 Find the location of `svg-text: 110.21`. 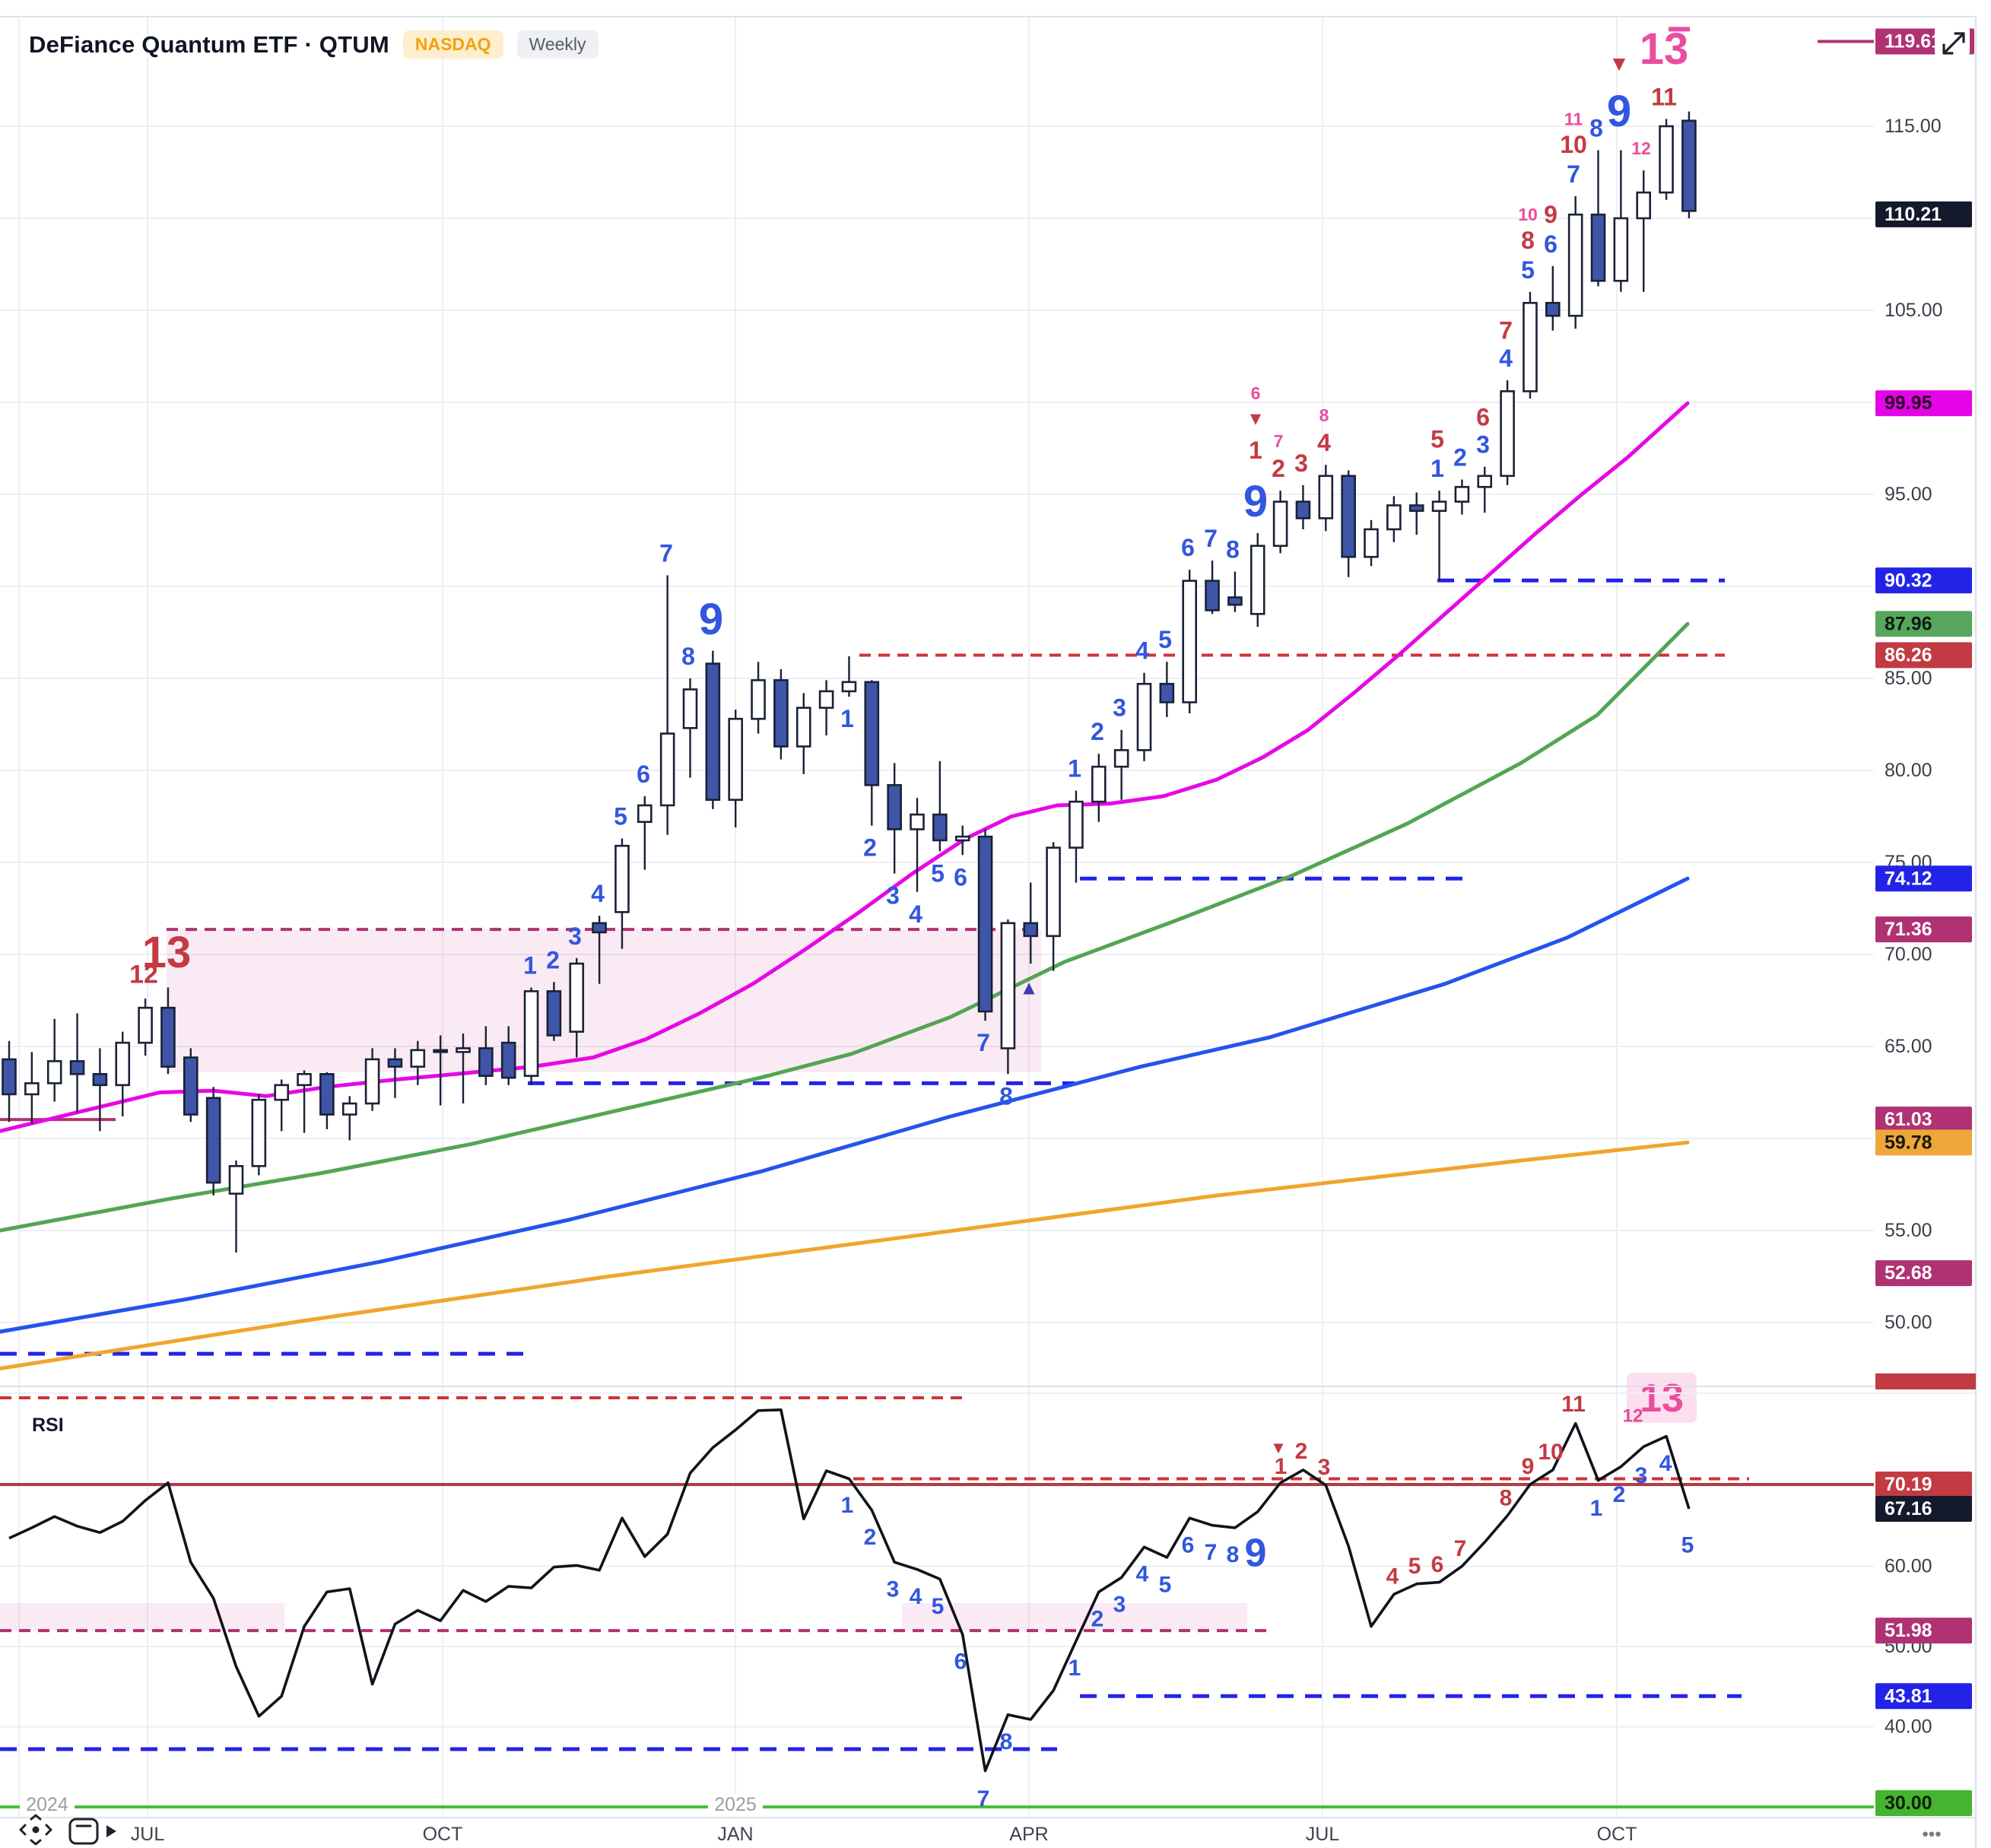

svg-text: 110.21 is located at coordinates (1913, 214).